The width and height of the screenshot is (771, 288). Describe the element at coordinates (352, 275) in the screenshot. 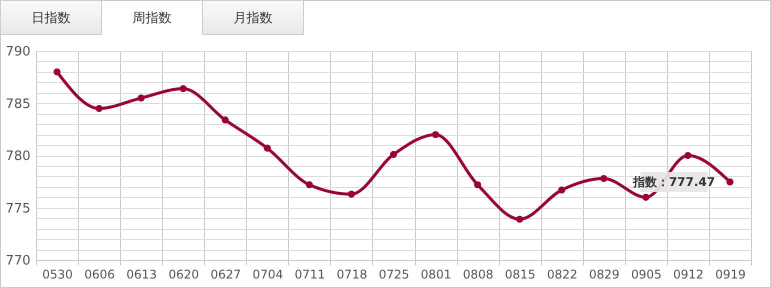

I see `x-tick-label: 0718` at that location.